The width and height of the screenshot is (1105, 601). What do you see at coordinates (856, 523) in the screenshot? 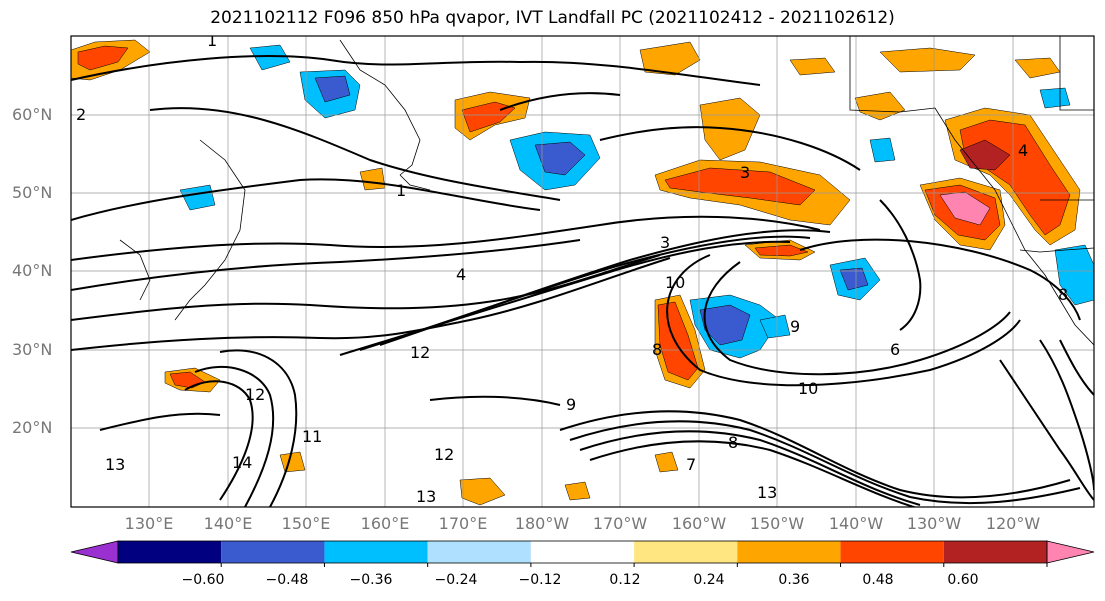
I see `lon-label-140w: 140°W` at bounding box center [856, 523].